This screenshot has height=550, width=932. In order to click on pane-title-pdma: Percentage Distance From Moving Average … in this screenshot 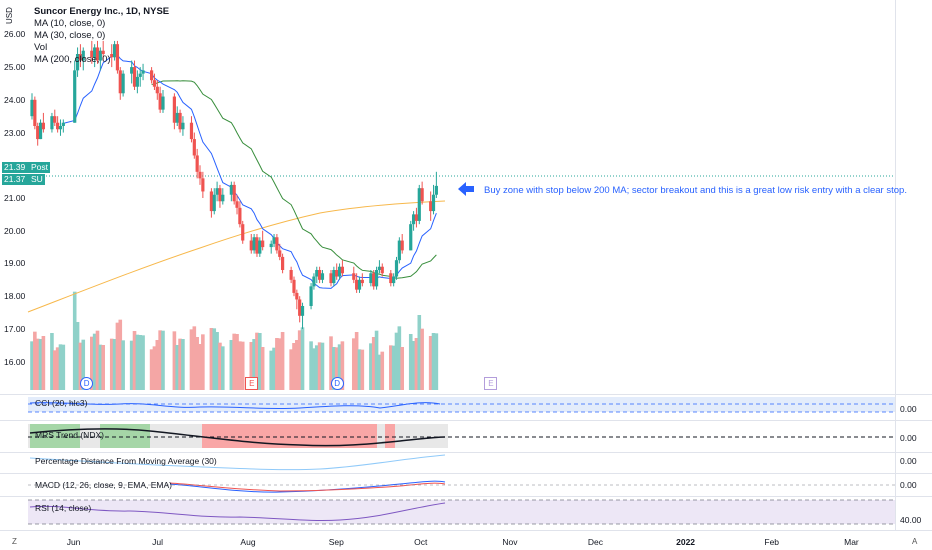, I will do `click(126, 461)`.